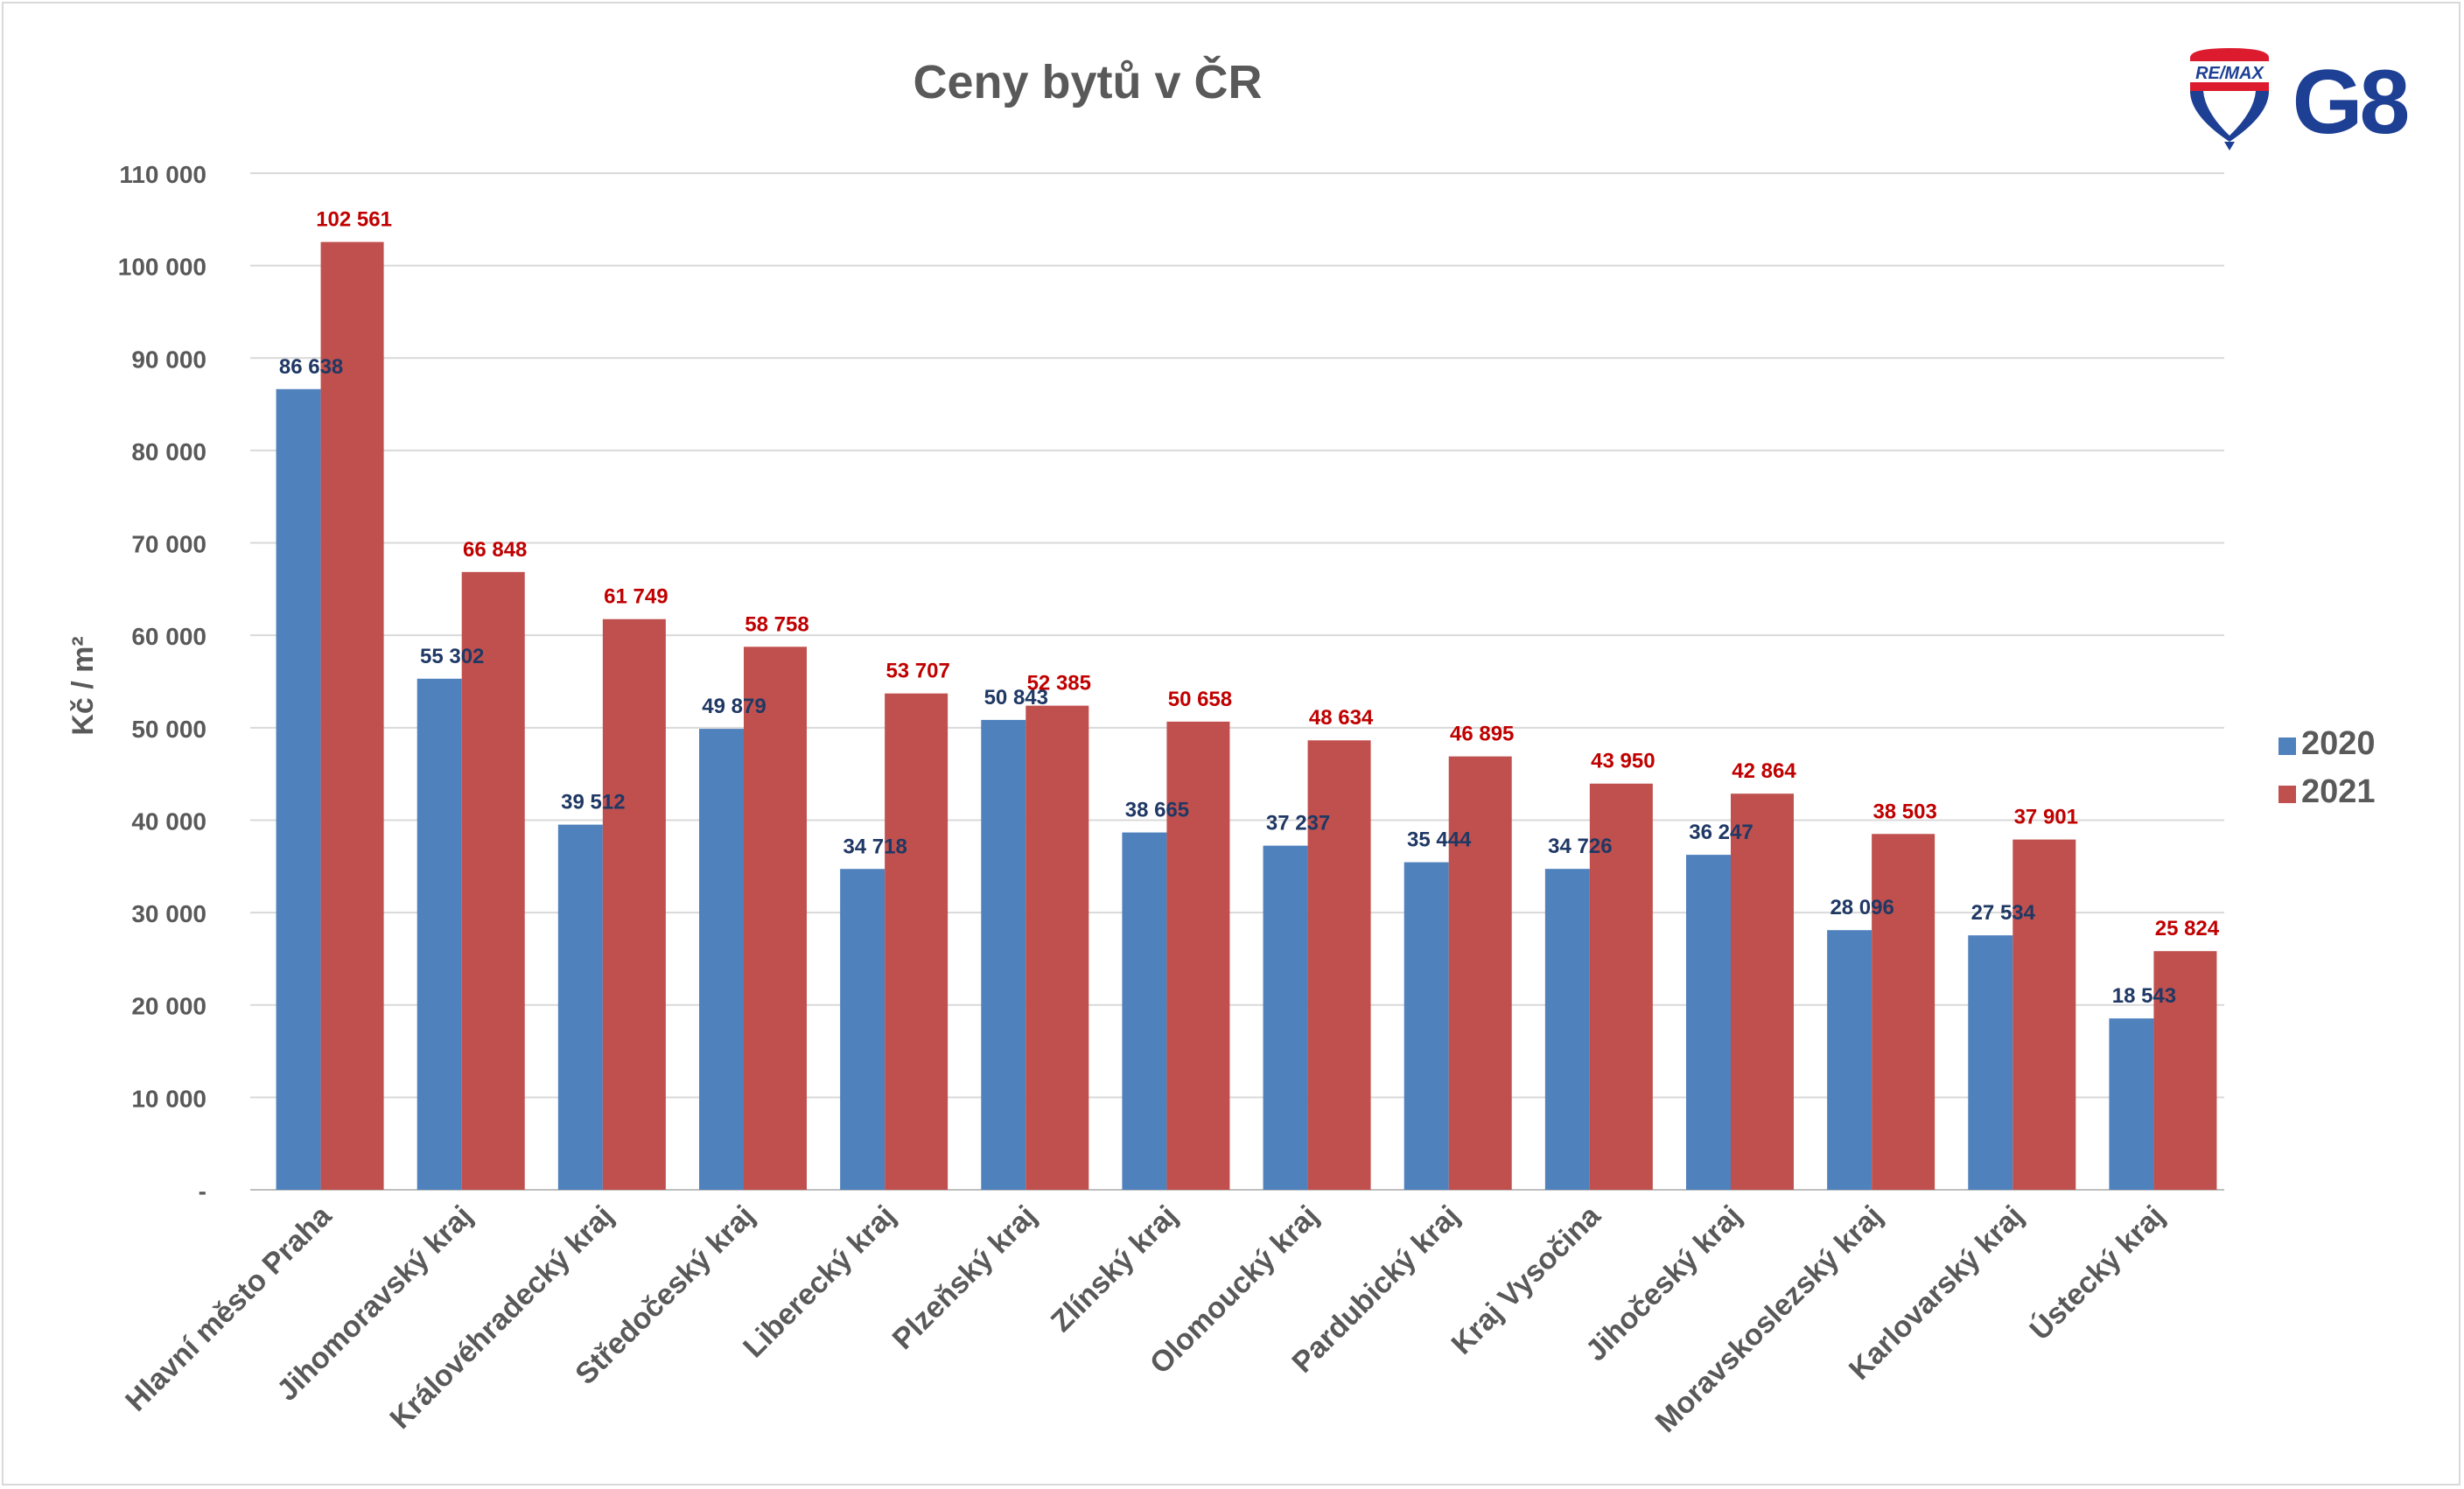 This screenshot has width=2464, height=1489. I want to click on data-label-2020: 37 237, so click(1298, 823).